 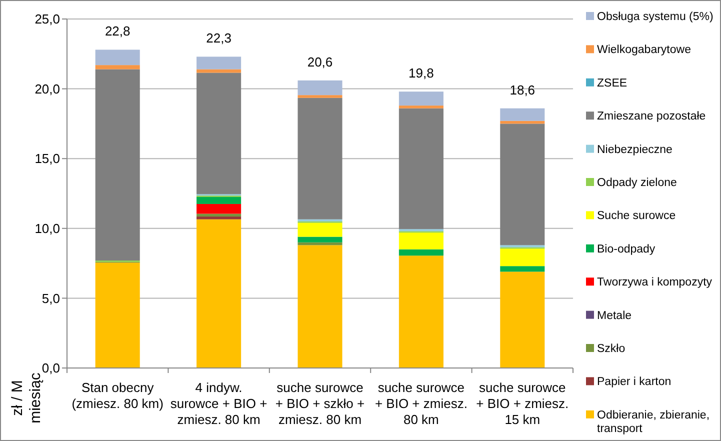 What do you see at coordinates (47, 88) in the screenshot?
I see `y-tick-label: 20,0` at bounding box center [47, 88].